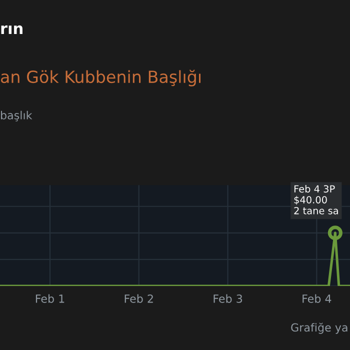 The image size is (350, 350). I want to click on chart-title: rın, so click(11, 29).